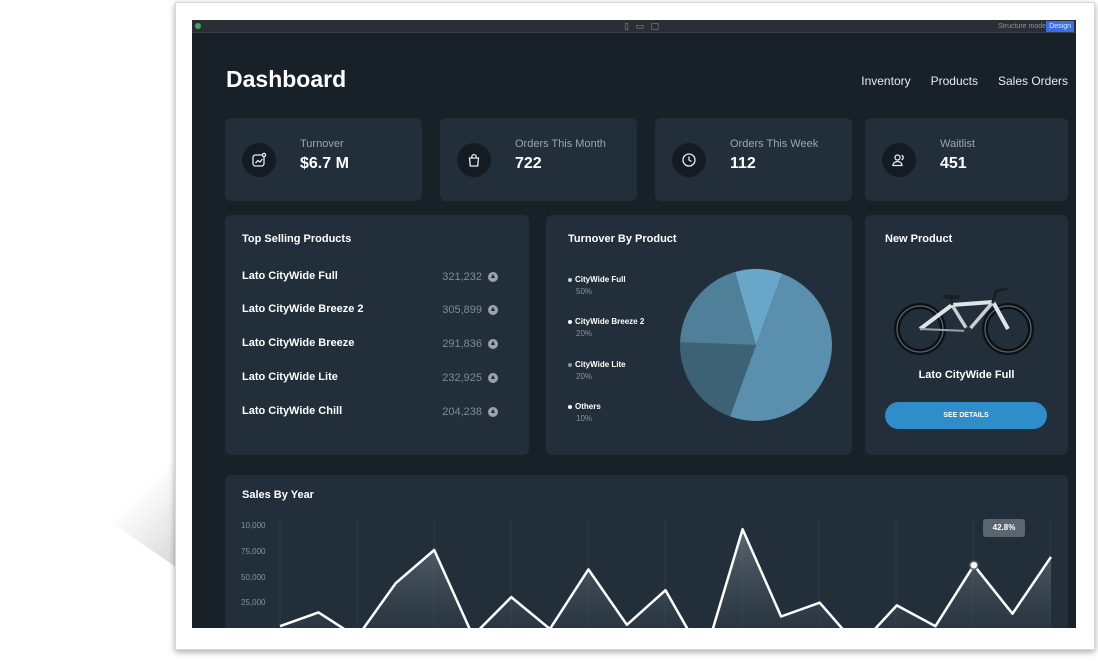 Image resolution: width=1098 pixels, height=662 pixels. What do you see at coordinates (370, 311) in the screenshot?
I see `list-item: Lato CityWide Breeze 2 305,899 ▲` at bounding box center [370, 311].